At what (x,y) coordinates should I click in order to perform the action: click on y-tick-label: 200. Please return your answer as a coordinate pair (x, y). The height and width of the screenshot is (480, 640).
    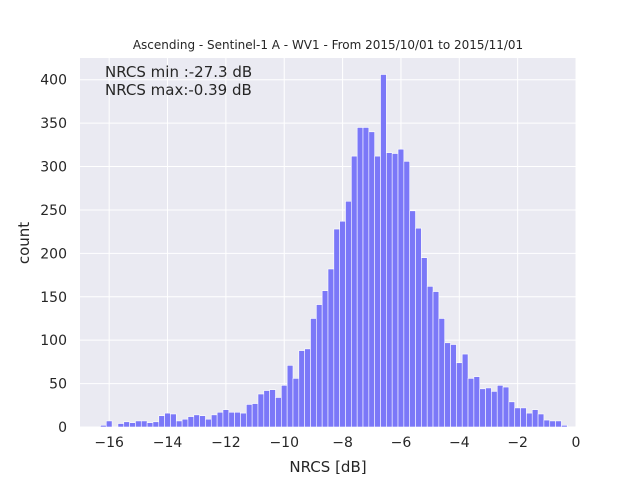
    Looking at the image, I should click on (53, 254).